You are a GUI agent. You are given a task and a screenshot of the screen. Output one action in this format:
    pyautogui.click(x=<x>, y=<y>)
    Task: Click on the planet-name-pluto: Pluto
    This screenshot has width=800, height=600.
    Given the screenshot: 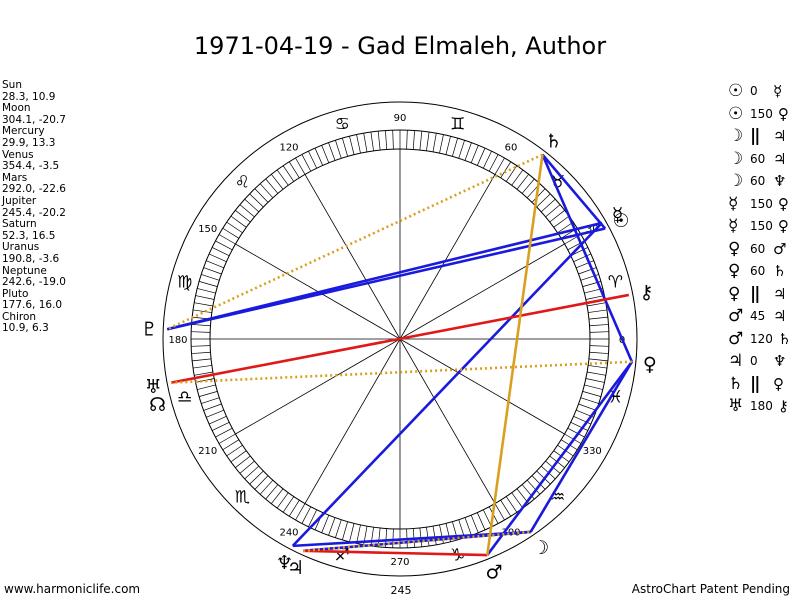 What is the action you would take?
    pyautogui.click(x=15, y=293)
    